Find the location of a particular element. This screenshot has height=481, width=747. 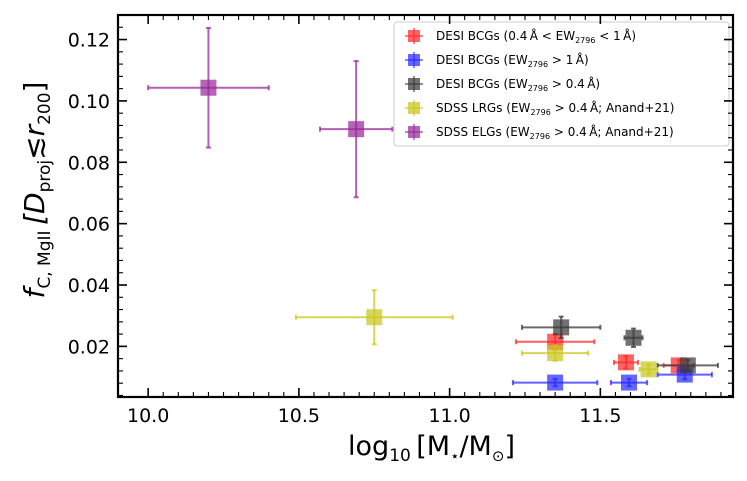

legend-frame is located at coordinates (561, 84).